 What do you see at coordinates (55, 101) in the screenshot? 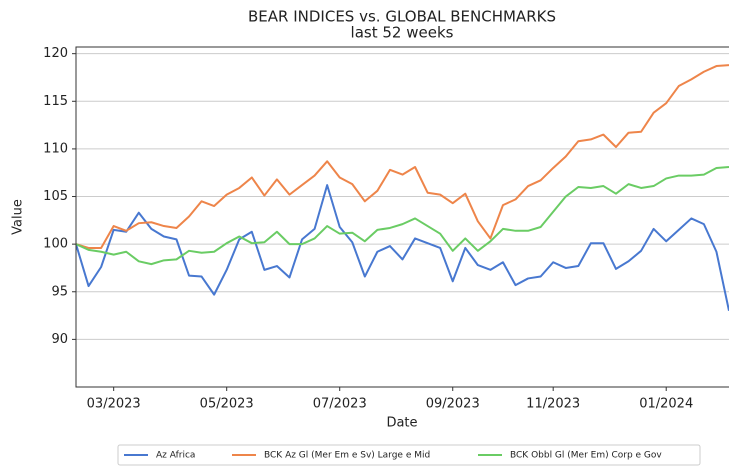
I see `y-tick-label: 115` at bounding box center [55, 101].